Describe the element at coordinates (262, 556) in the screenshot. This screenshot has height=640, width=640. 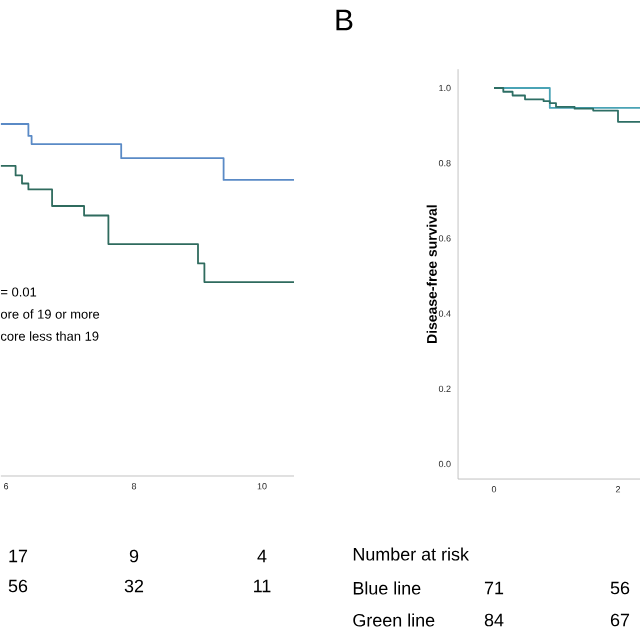
I see `text: 4` at that location.